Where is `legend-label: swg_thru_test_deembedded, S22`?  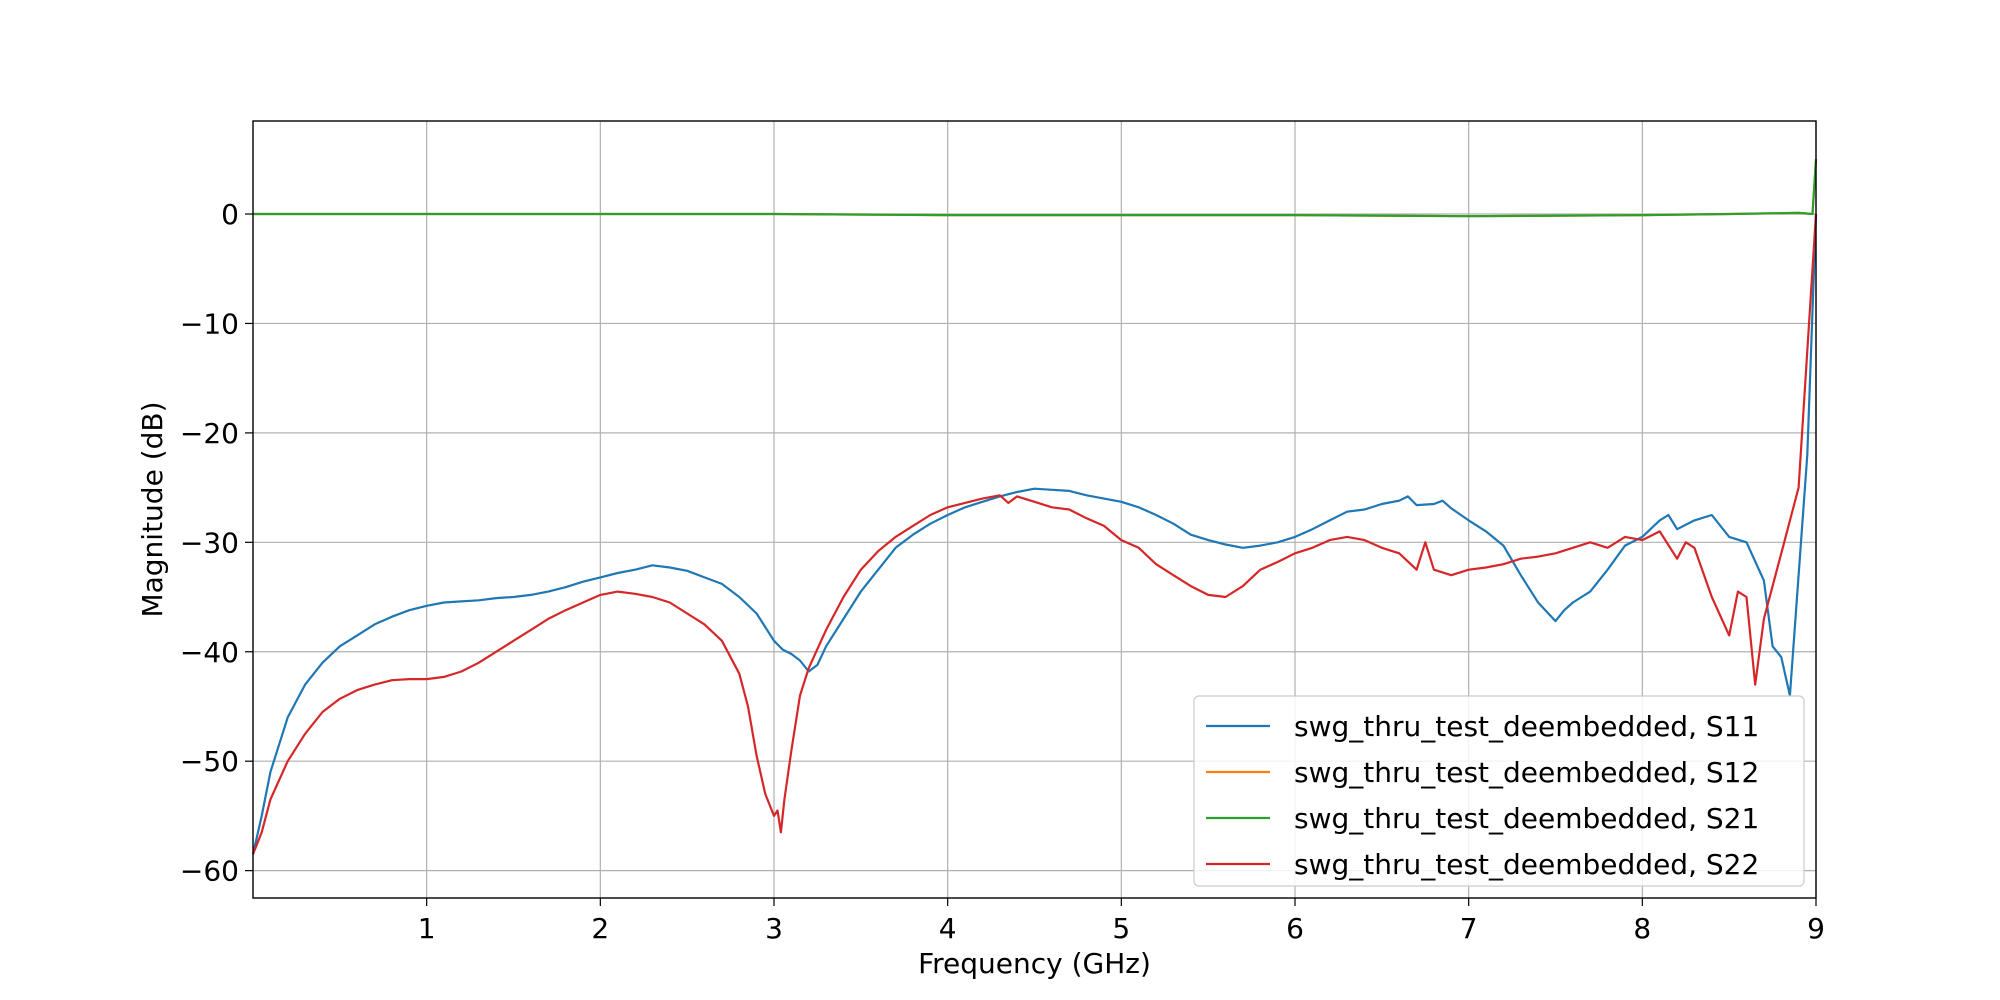 legend-label: swg_thru_test_deembedded, S22 is located at coordinates (1526, 864).